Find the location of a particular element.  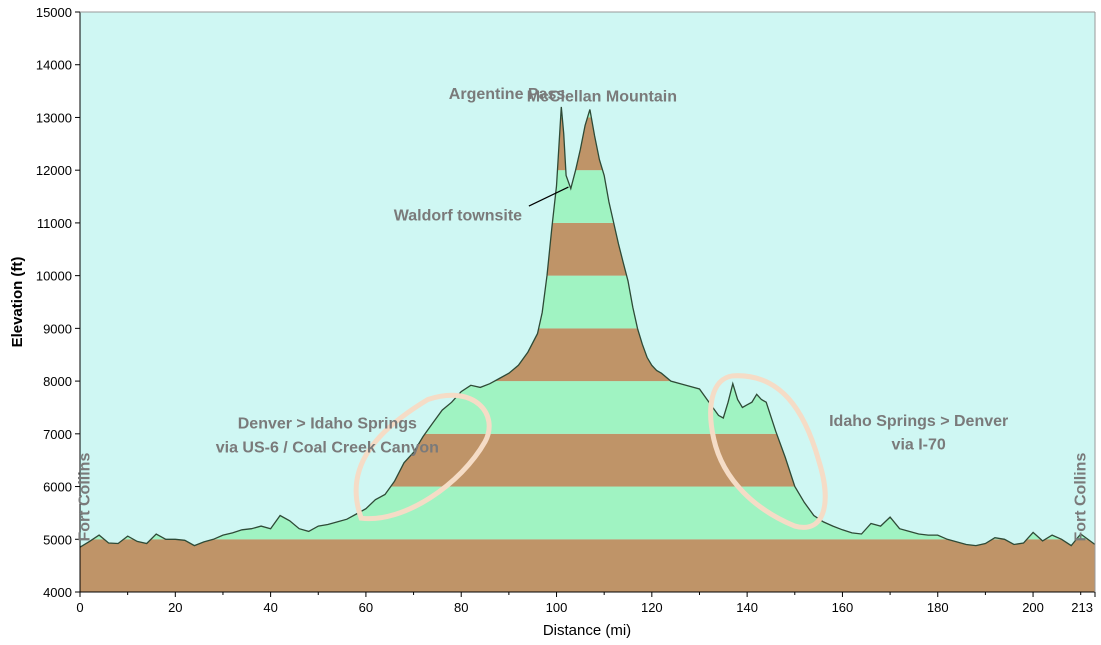

annotation-label: via US-6 / Coal Creek Canyon is located at coordinates (327, 447).